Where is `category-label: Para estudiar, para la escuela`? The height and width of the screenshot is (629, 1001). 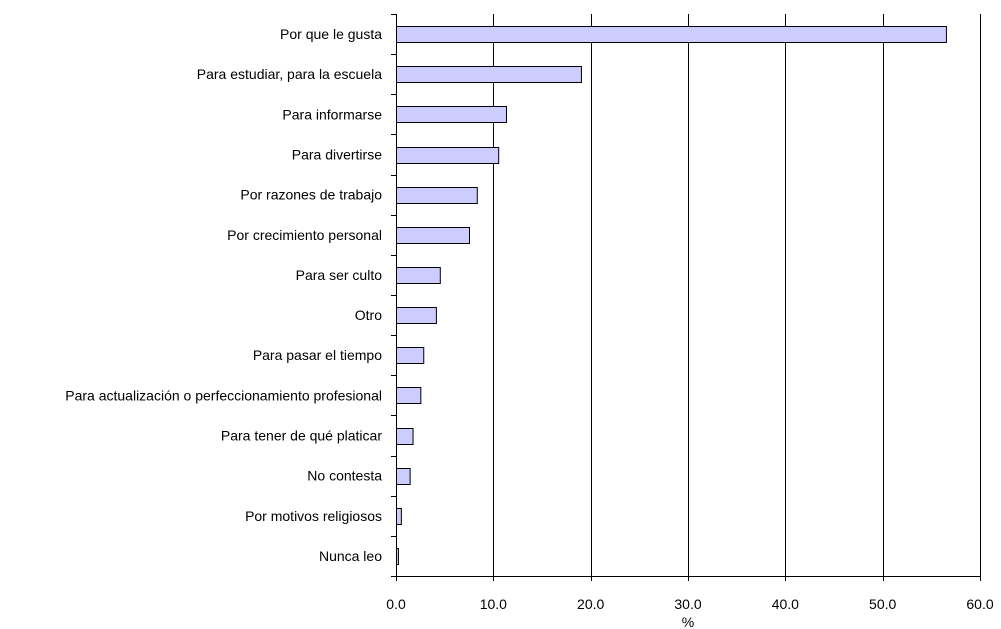
category-label: Para estudiar, para la escuela is located at coordinates (289, 74).